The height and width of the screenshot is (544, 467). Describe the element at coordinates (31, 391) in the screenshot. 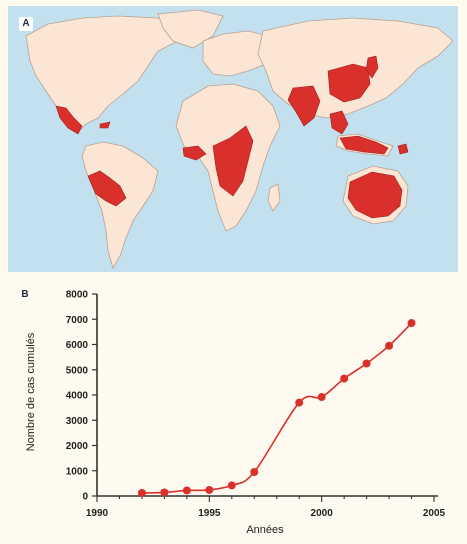

I see `y-axis-title: Nombre de cas cumulés` at that location.